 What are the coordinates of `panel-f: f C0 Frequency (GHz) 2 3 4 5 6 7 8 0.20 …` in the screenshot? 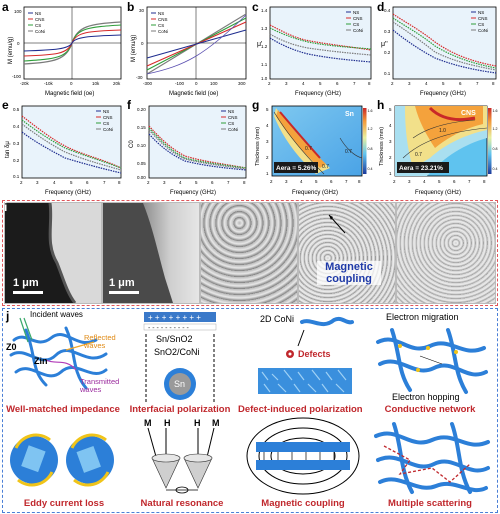 It's located at (187, 148).